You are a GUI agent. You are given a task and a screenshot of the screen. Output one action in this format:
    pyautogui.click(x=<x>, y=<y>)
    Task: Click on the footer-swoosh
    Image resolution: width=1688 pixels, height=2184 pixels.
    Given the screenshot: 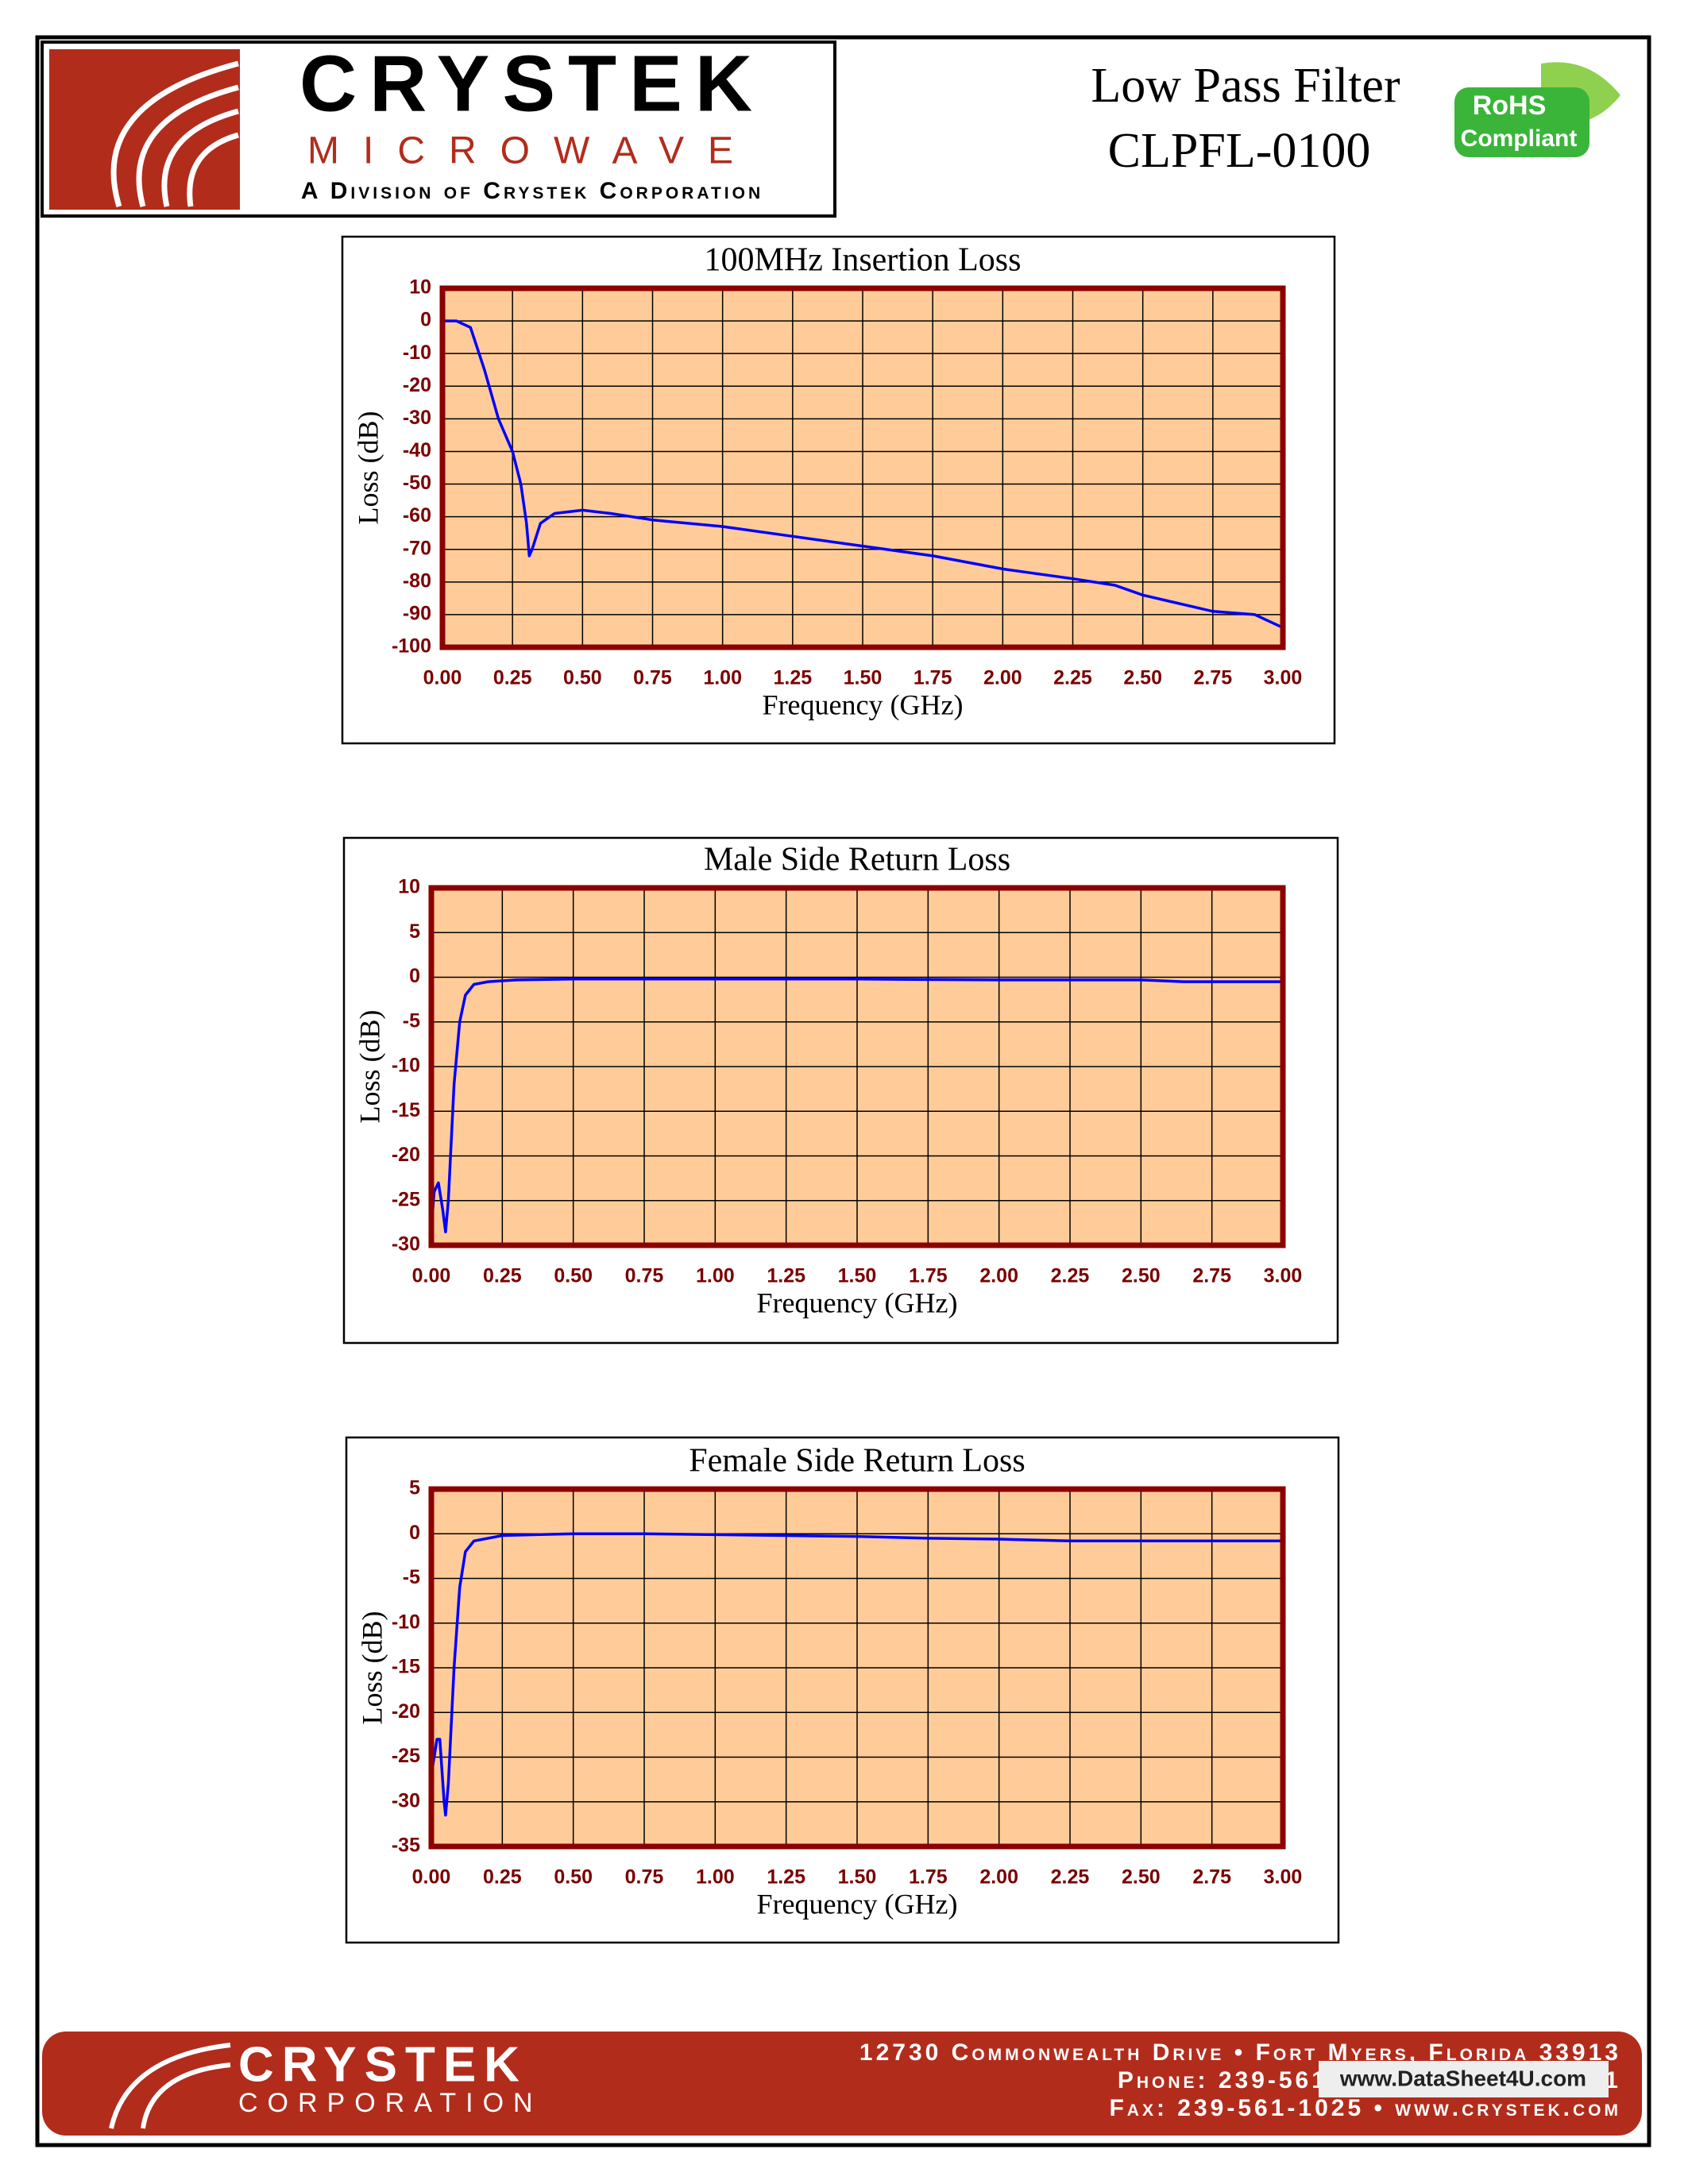 What is the action you would take?
    pyautogui.click(x=170, y=2086)
    